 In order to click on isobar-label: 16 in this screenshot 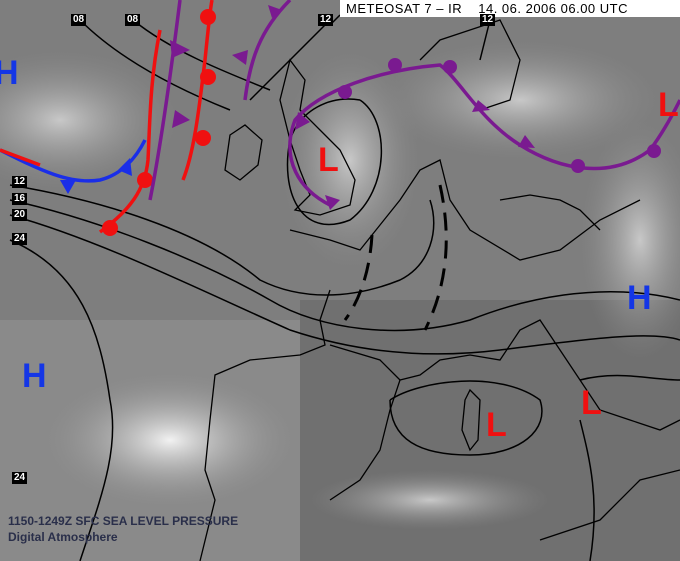, I will do `click(20, 199)`.